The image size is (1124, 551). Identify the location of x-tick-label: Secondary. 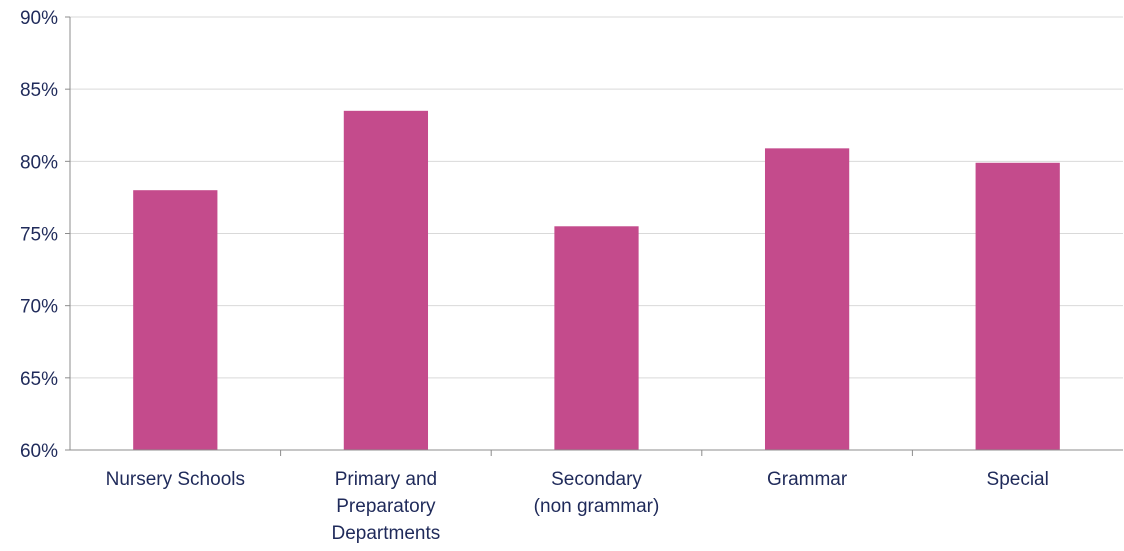
(596, 479).